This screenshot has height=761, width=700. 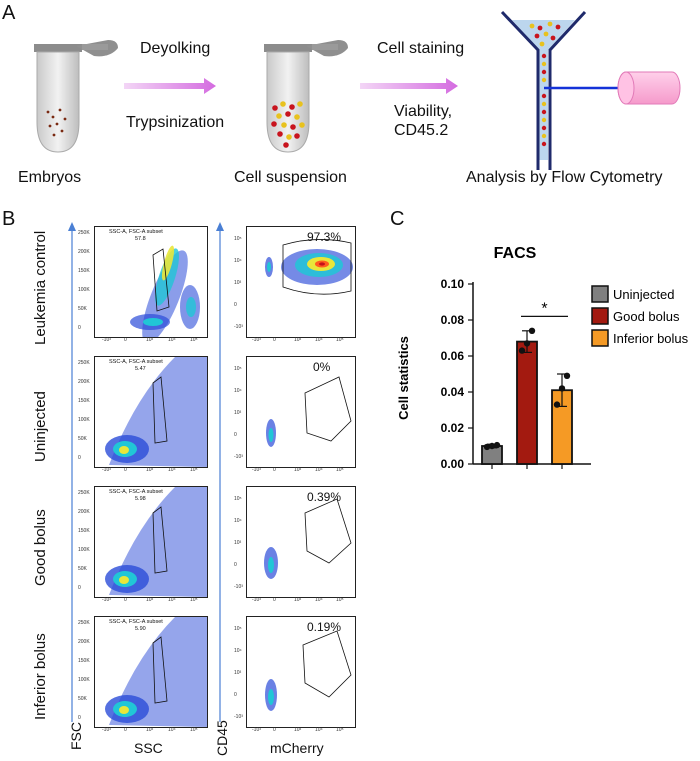 I want to click on cd45-tick-label: 10⁴, so click(x=238, y=391).